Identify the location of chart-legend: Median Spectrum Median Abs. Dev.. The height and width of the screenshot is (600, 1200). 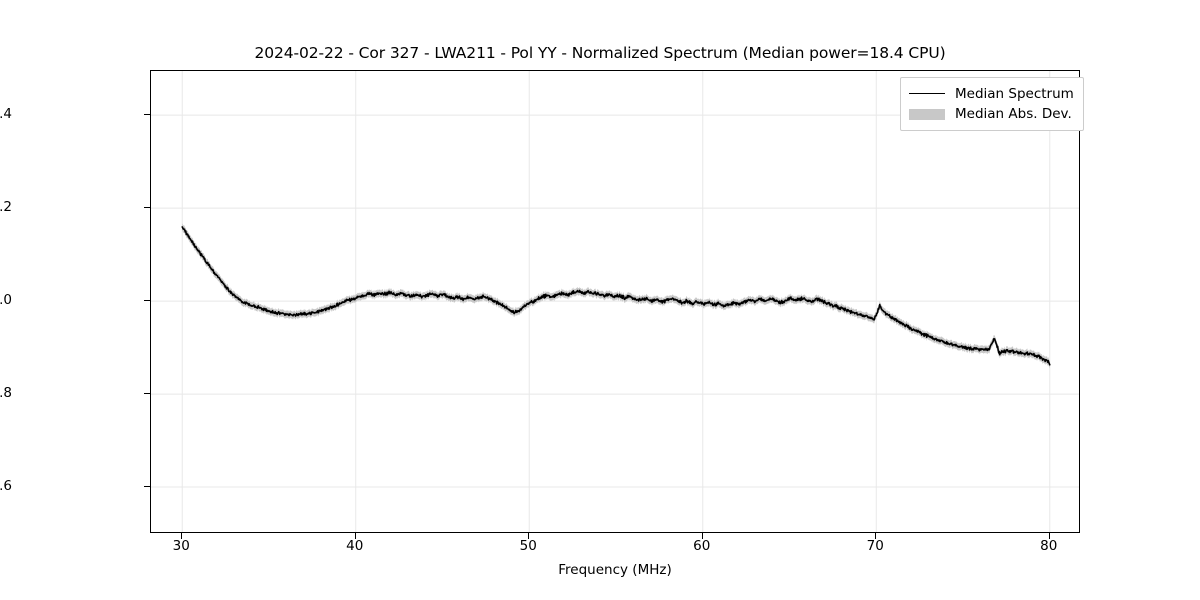
(992, 104).